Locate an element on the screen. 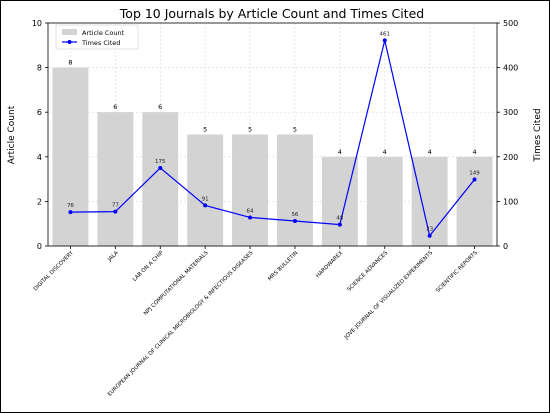 The height and width of the screenshot is (413, 550). x-tick-label: DIGITAL DISCOVERY is located at coordinates (54, 271).